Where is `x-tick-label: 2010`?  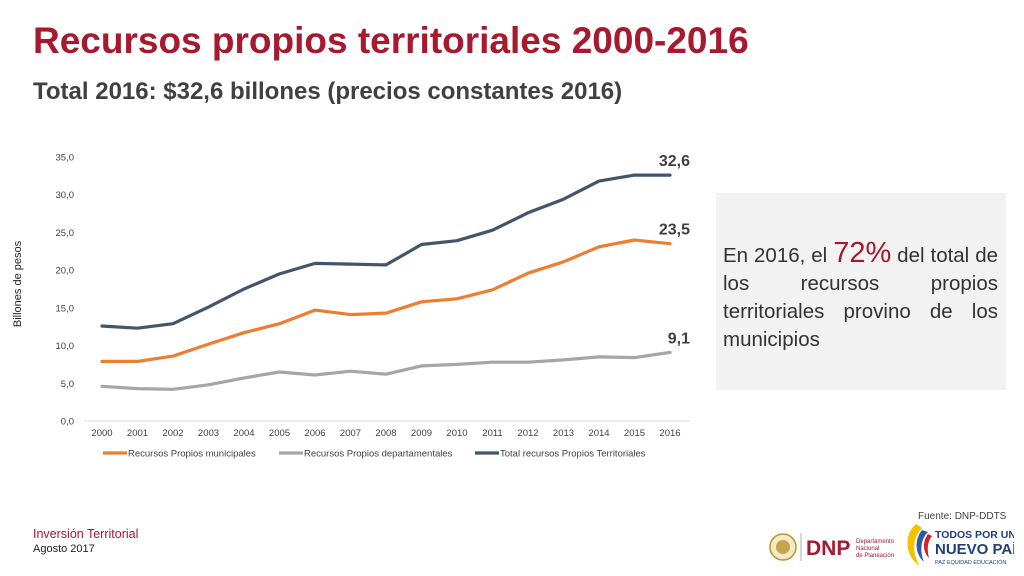
x-tick-label: 2010 is located at coordinates (456, 433).